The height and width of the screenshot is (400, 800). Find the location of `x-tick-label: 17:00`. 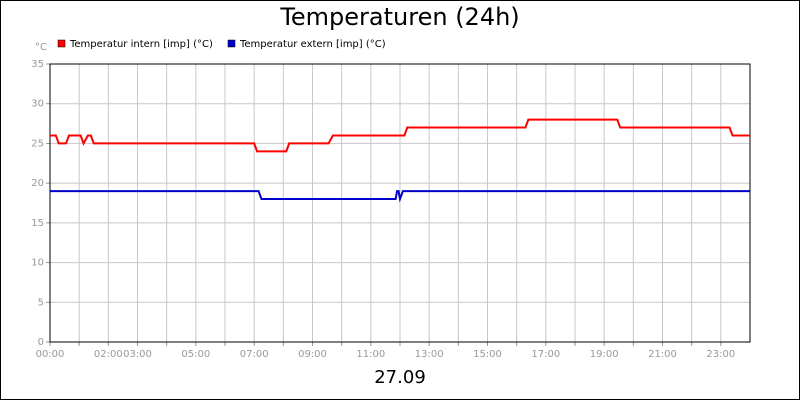

x-tick-label: 17:00 is located at coordinates (545, 354).